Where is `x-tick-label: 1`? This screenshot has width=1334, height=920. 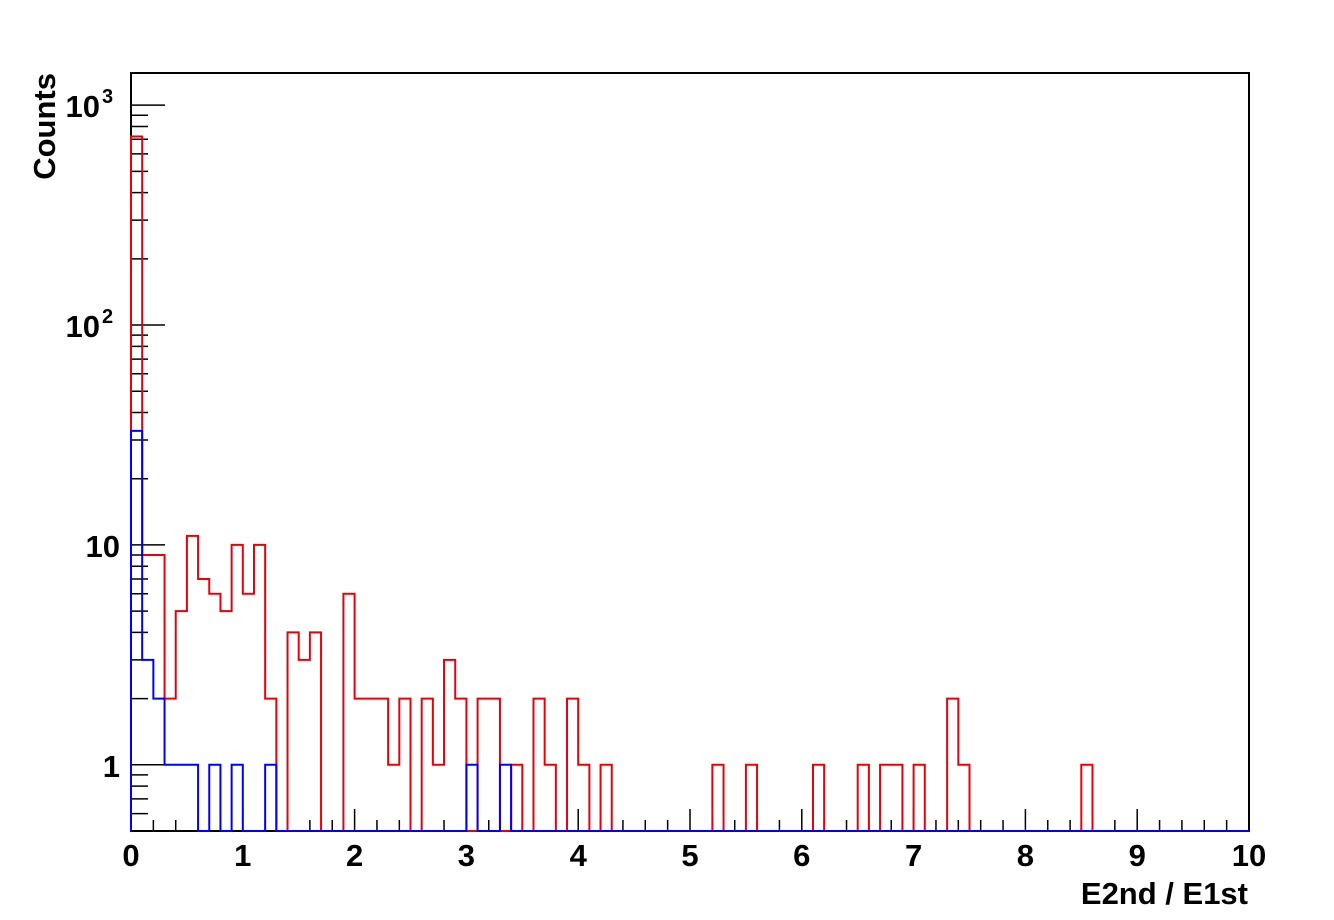 x-tick-label: 1 is located at coordinates (242, 855).